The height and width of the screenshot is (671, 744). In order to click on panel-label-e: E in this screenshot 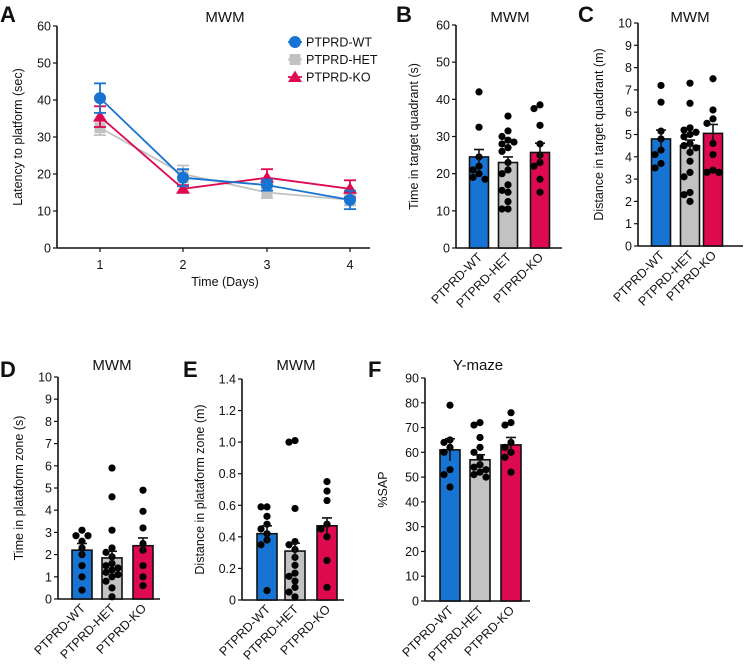, I will do `click(190, 369)`.